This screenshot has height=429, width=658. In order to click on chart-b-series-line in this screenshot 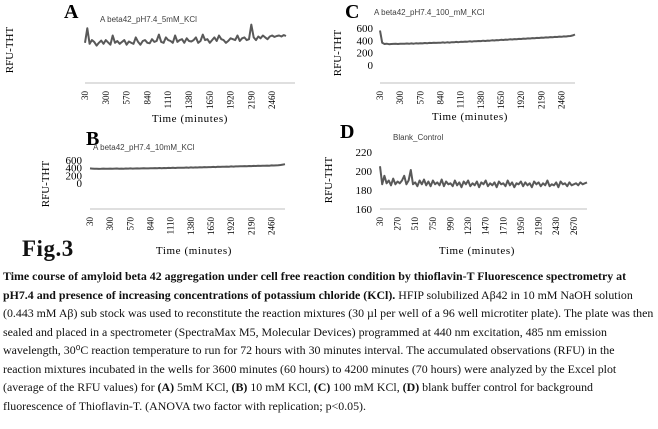, I will do `click(187, 166)`.